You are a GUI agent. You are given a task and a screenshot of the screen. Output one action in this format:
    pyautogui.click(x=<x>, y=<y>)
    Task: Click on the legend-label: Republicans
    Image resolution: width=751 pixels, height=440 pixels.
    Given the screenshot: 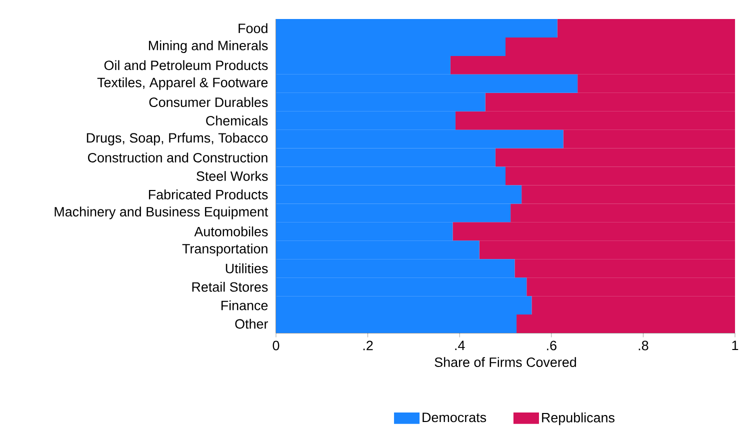 What is the action you would take?
    pyautogui.click(x=578, y=419)
    